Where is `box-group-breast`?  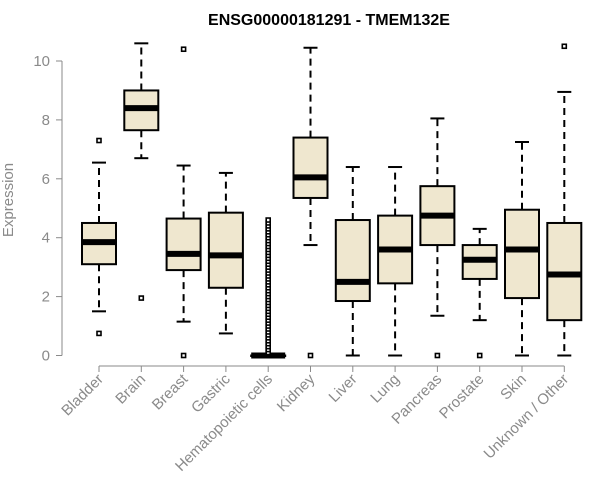 box-group-breast is located at coordinates (183, 202).